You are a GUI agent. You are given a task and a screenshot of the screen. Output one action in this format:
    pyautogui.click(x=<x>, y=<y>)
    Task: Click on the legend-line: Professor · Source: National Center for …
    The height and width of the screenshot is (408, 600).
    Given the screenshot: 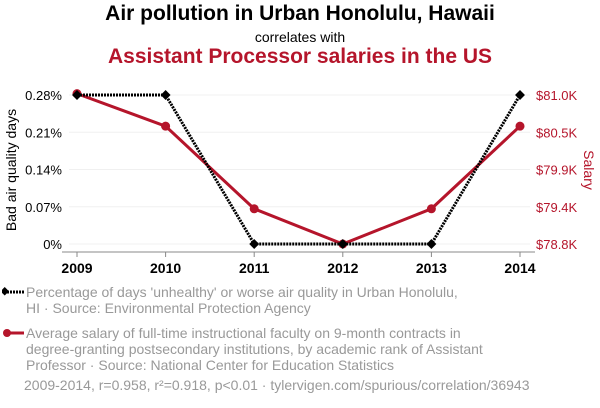 What is the action you would take?
    pyautogui.click(x=210, y=365)
    